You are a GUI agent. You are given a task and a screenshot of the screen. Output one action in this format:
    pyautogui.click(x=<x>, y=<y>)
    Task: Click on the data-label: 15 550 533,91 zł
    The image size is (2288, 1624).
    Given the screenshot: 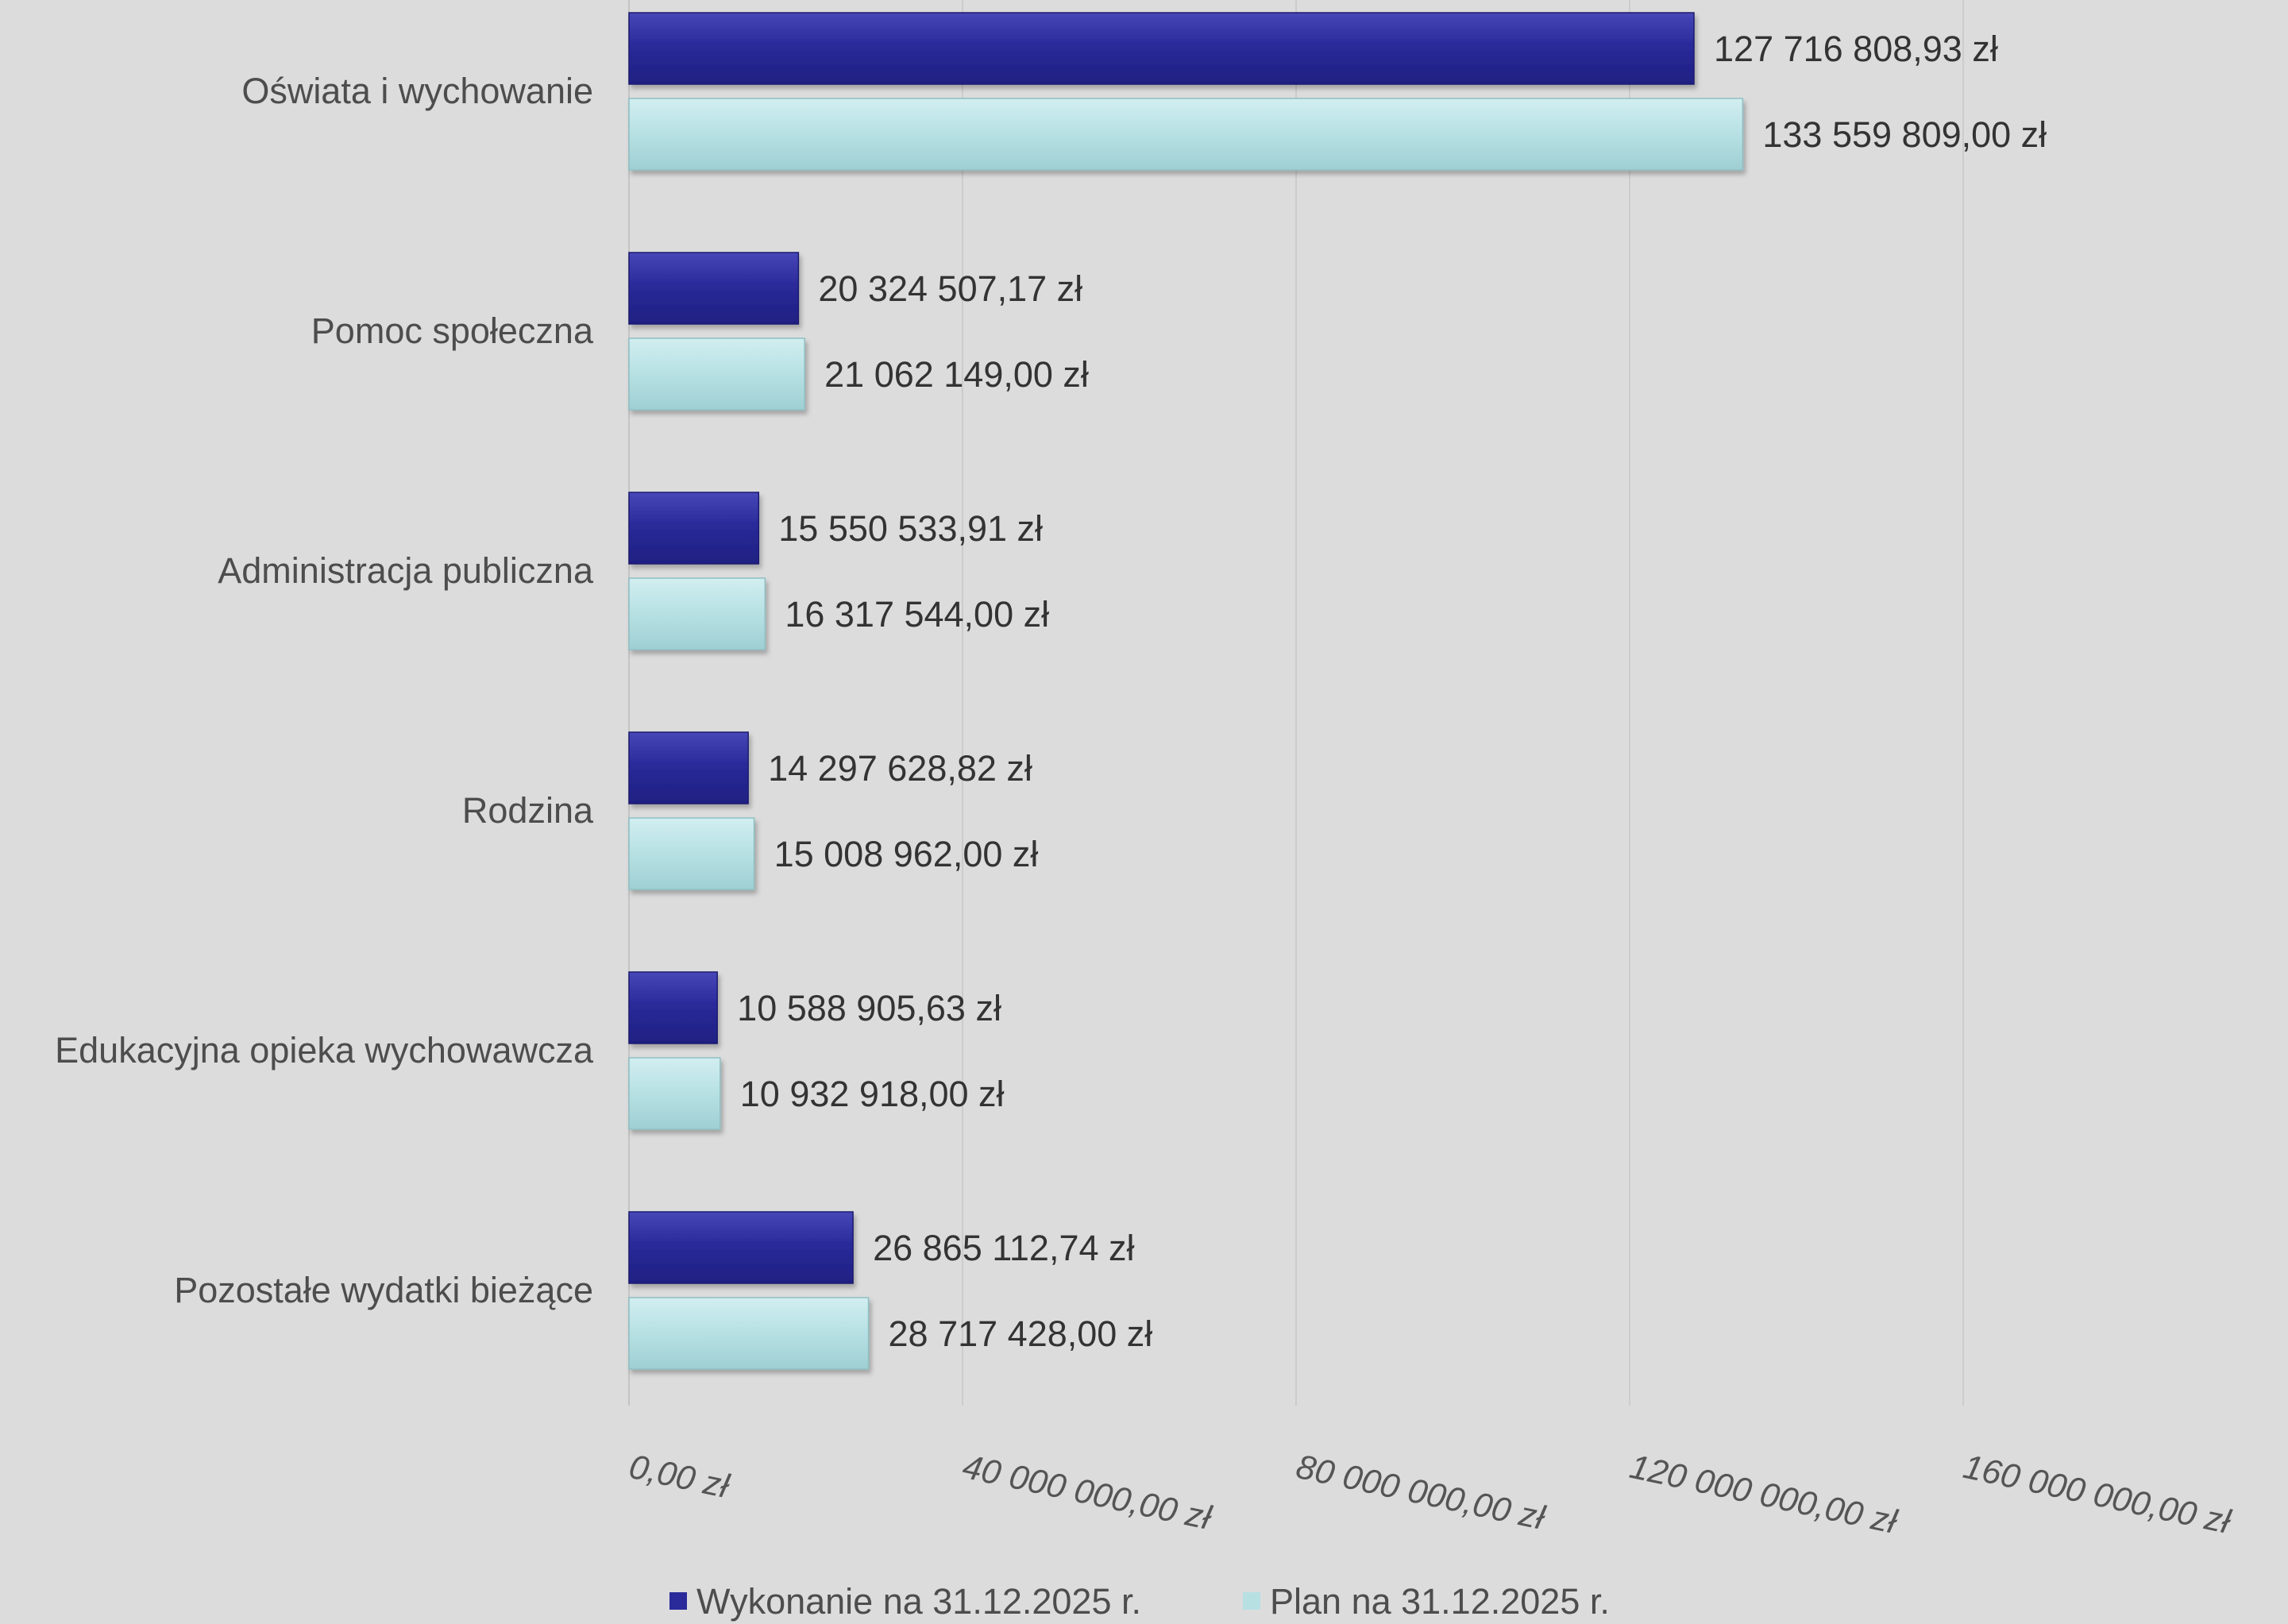 What is the action you would take?
    pyautogui.click(x=910, y=528)
    